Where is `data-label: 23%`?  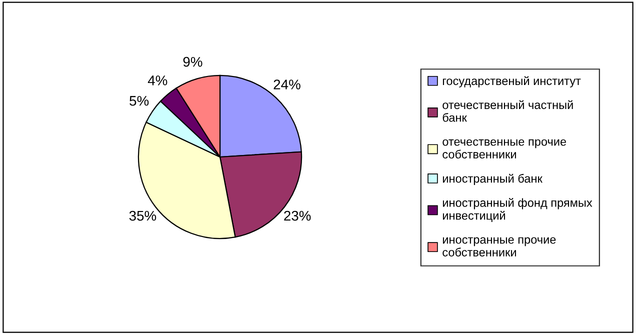 data-label: 23% is located at coordinates (297, 215).